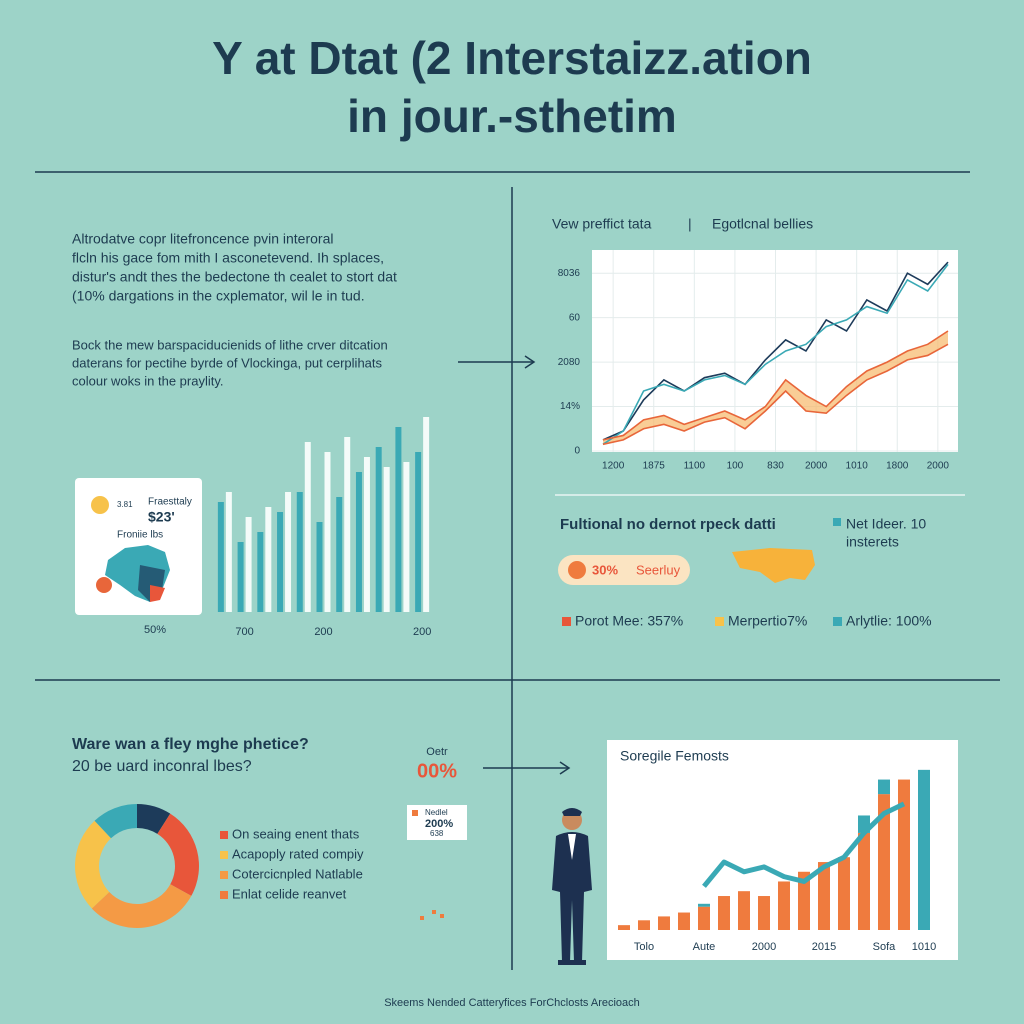 The width and height of the screenshot is (1024, 1024). What do you see at coordinates (613, 466) in the screenshot?
I see `x-tick-label: 1200` at bounding box center [613, 466].